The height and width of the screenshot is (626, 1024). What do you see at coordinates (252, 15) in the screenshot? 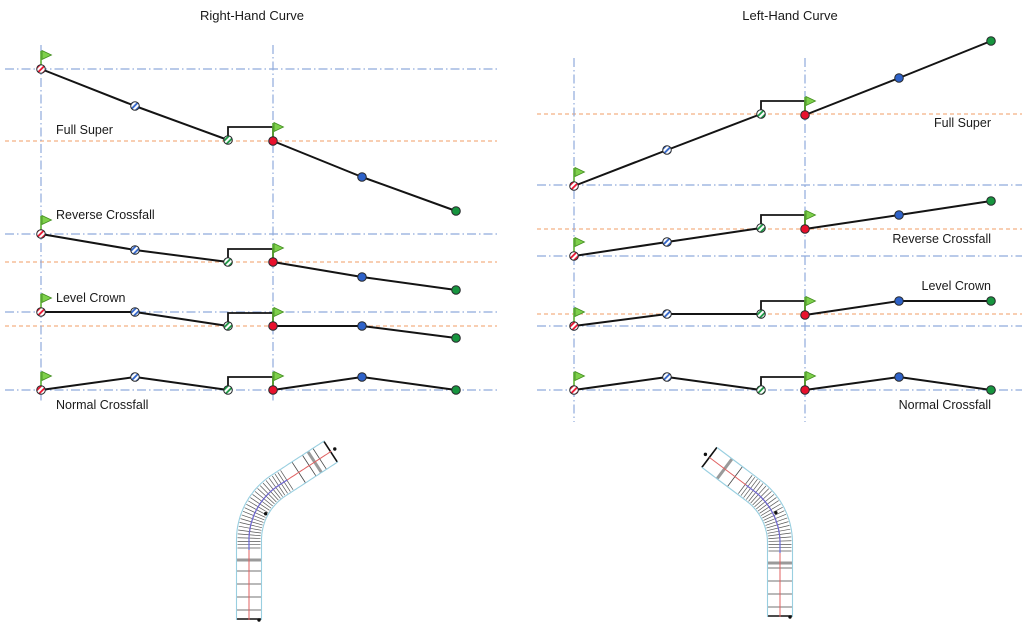
I see `panel-title-right-hand-curve: Right-Hand Curve` at bounding box center [252, 15].